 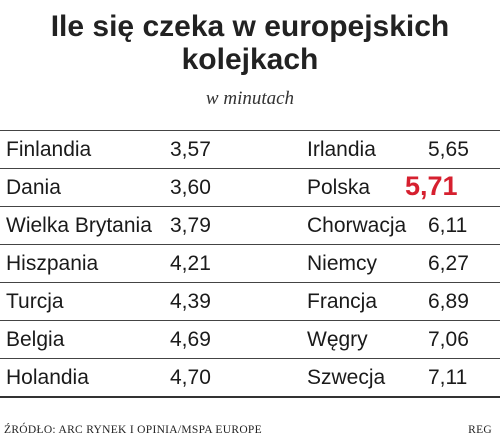 What do you see at coordinates (337, 339) in the screenshot?
I see `country-label: Węgry` at bounding box center [337, 339].